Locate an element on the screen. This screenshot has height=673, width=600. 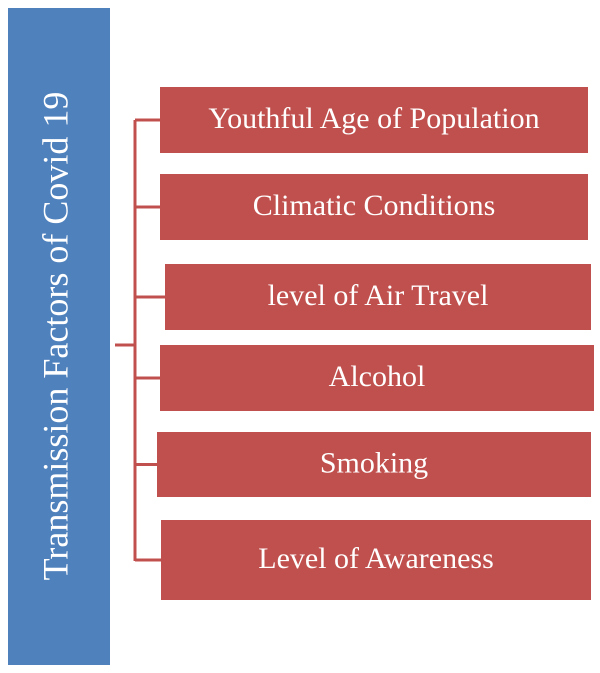
bracket is located at coordinates (140, 340).